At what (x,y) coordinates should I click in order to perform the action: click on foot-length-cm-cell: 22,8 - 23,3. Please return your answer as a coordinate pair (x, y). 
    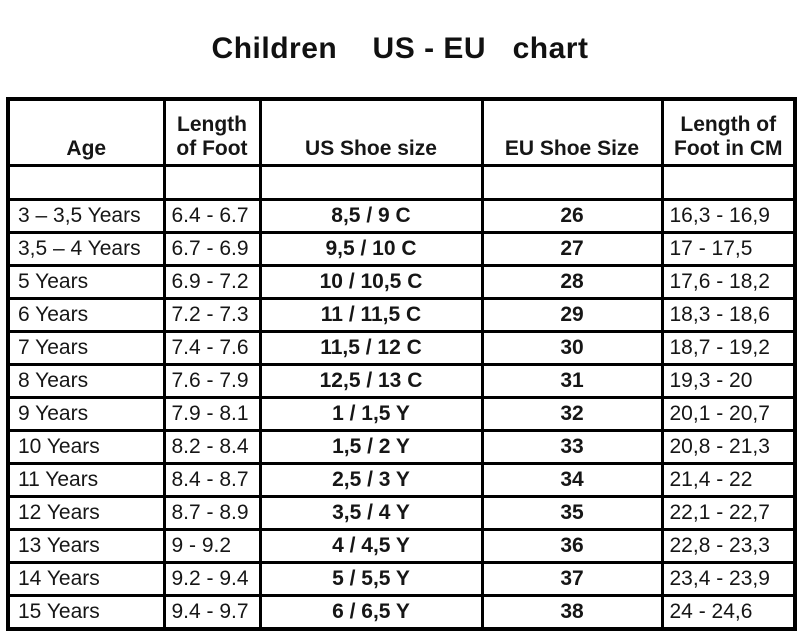
    Looking at the image, I should click on (728, 546).